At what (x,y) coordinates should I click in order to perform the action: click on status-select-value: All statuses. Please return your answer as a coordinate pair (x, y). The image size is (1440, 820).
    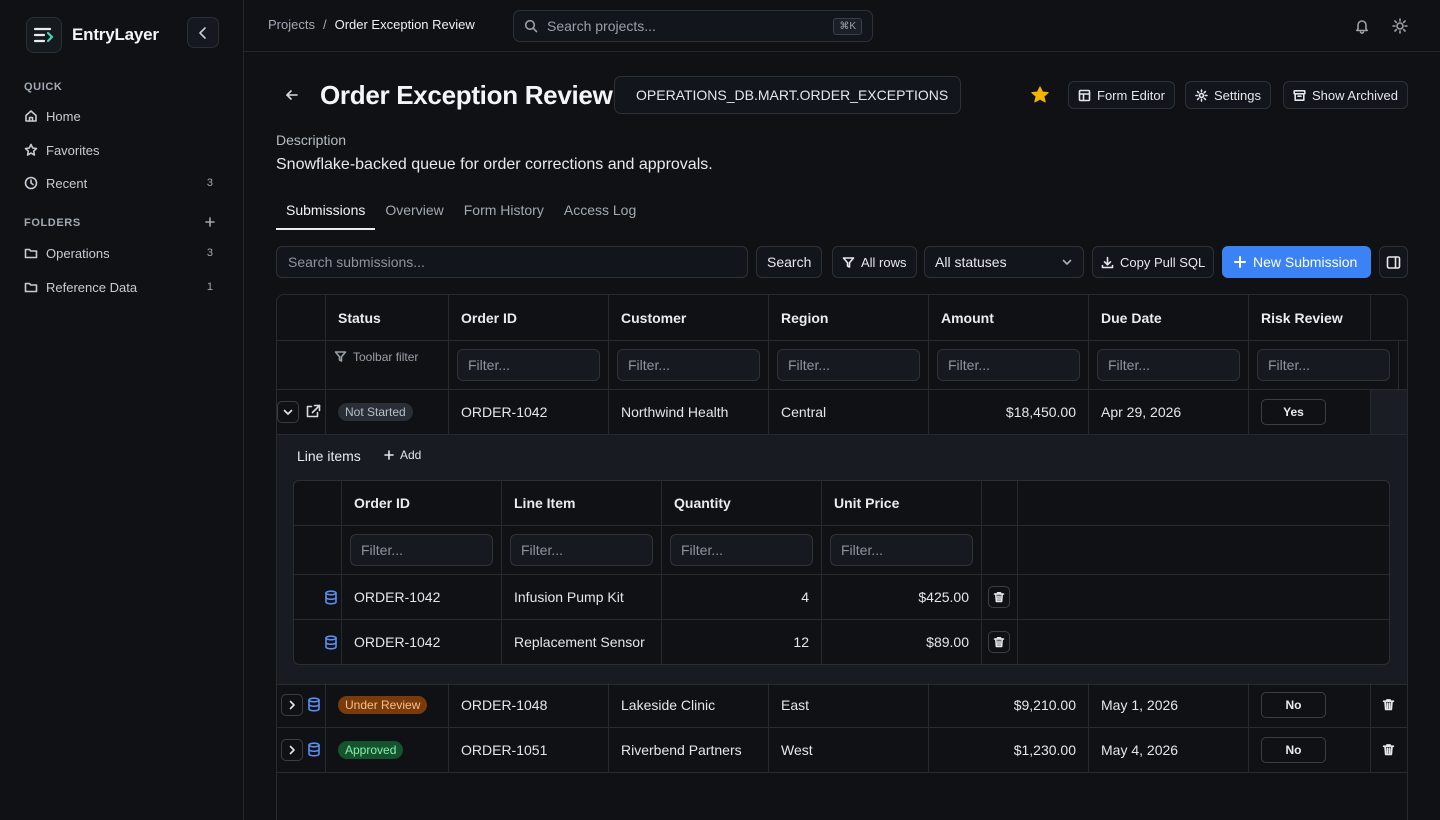
    Looking at the image, I should click on (971, 262).